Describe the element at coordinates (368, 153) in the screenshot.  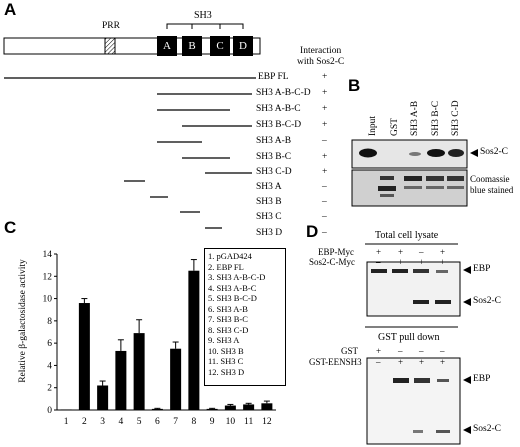
I see `band-input` at that location.